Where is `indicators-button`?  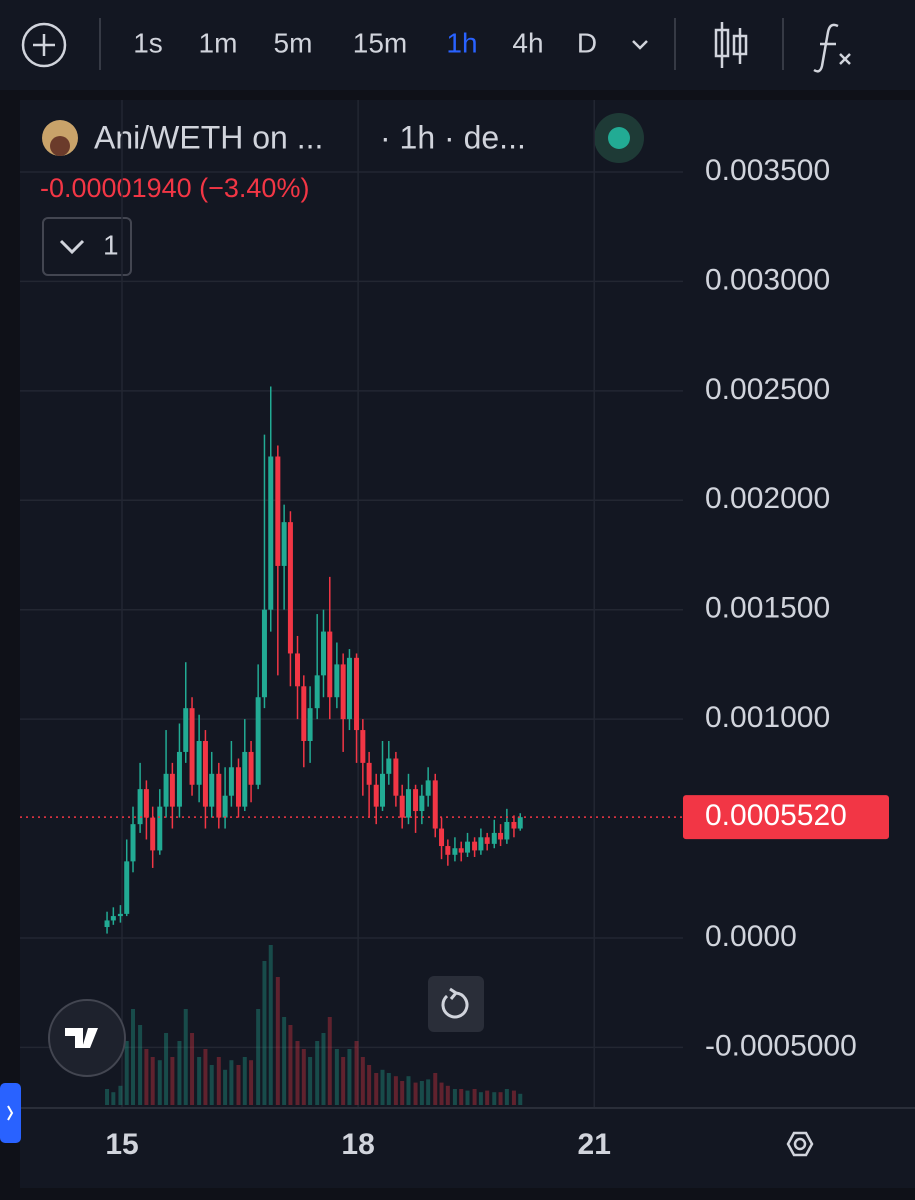 indicators-button is located at coordinates (832, 48).